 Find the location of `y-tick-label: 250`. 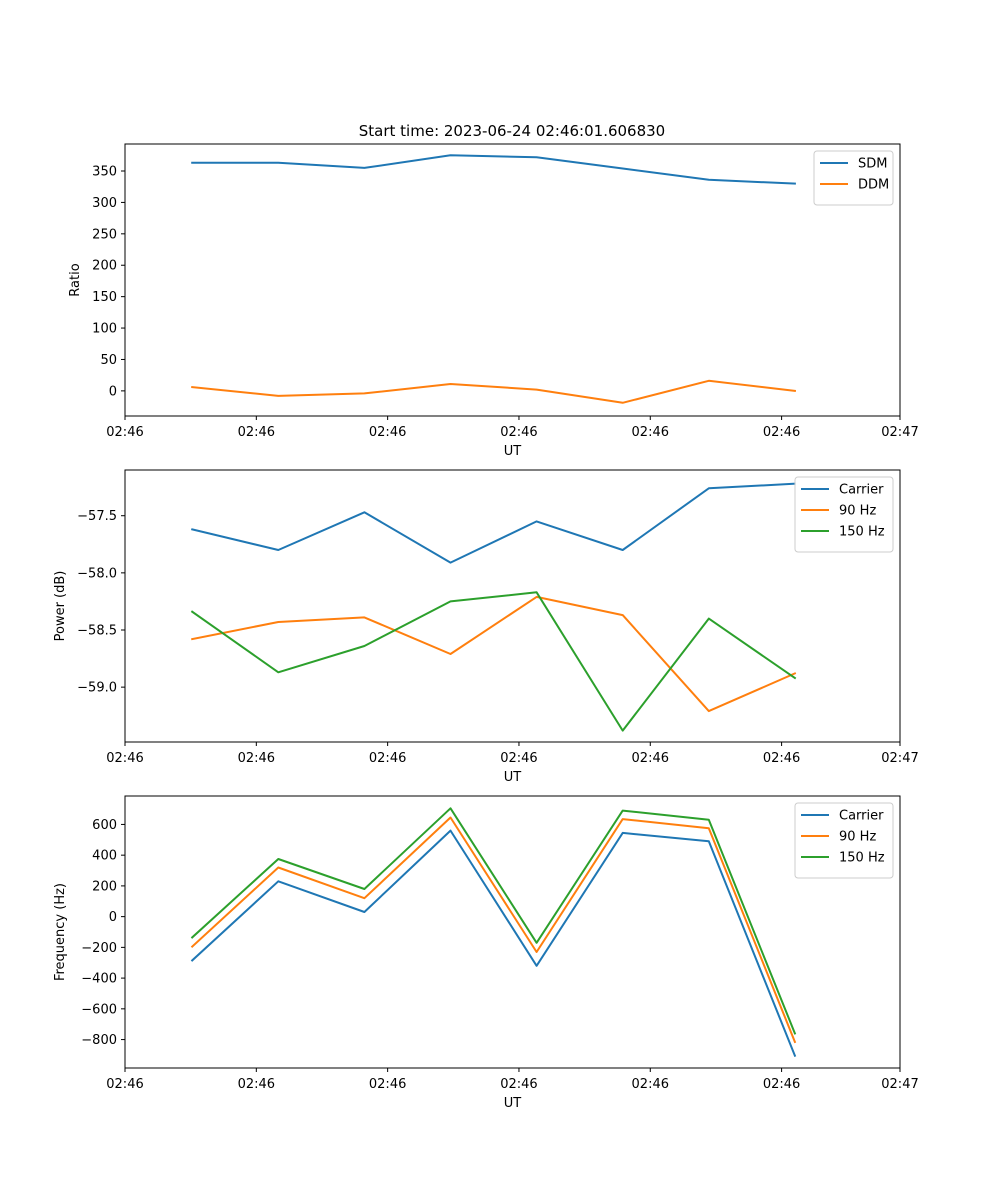

y-tick-label: 250 is located at coordinates (104, 234).